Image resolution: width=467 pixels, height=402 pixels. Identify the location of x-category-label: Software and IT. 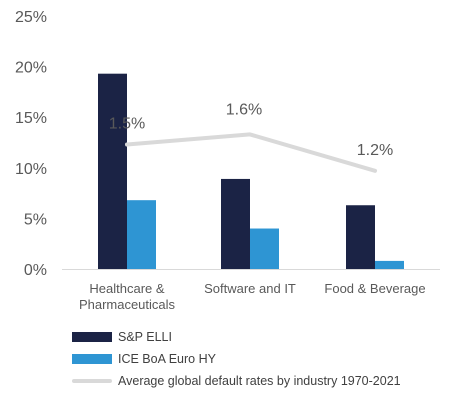
(250, 288).